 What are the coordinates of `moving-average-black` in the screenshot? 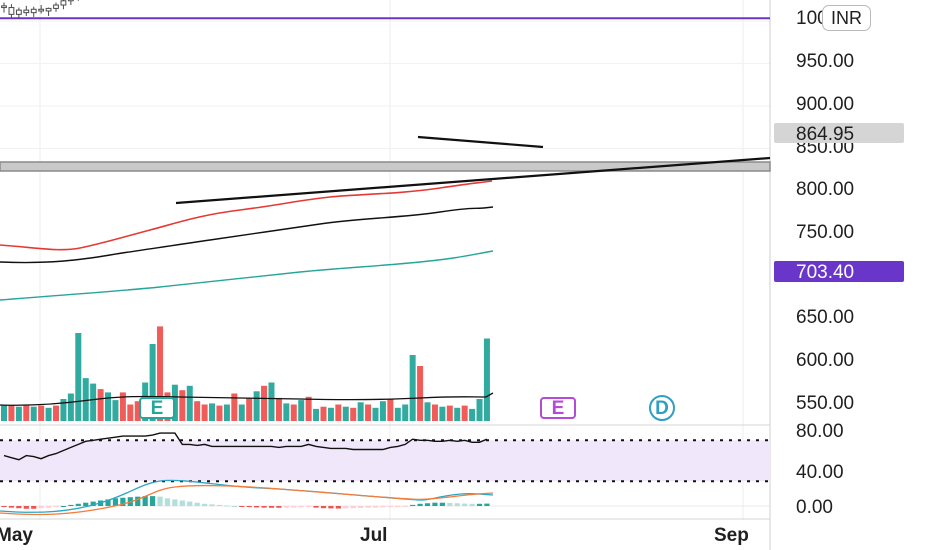 It's located at (247, 235).